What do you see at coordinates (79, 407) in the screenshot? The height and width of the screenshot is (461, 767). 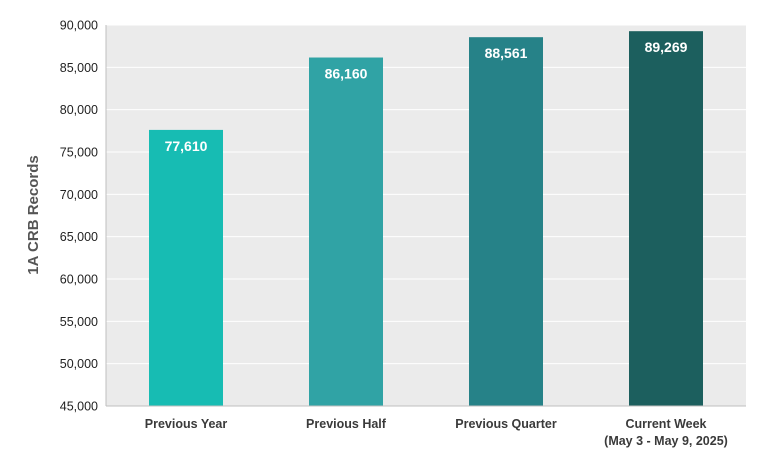 I see `y-tick-label: 45,000` at bounding box center [79, 407].